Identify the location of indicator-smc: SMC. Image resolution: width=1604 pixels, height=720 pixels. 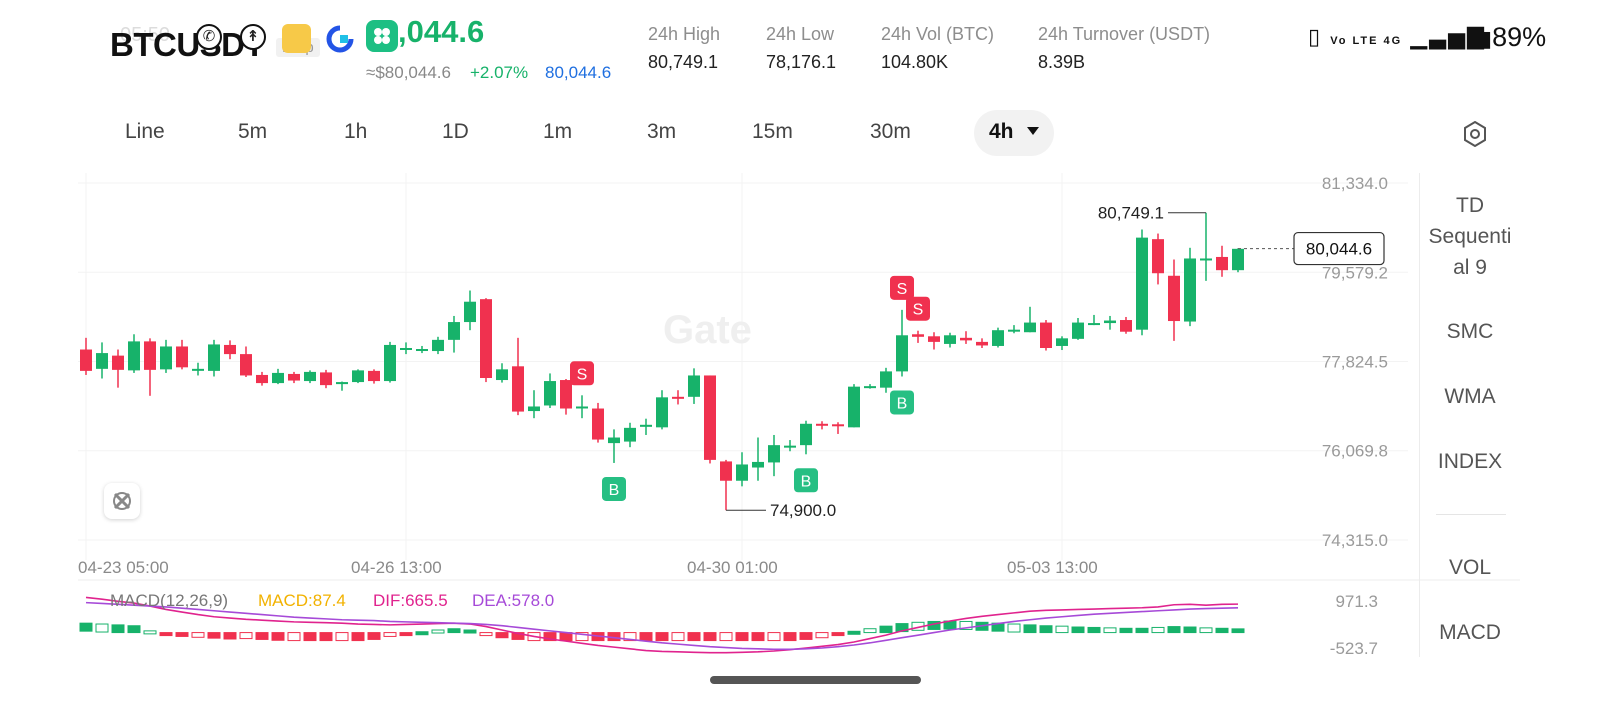
(1470, 331).